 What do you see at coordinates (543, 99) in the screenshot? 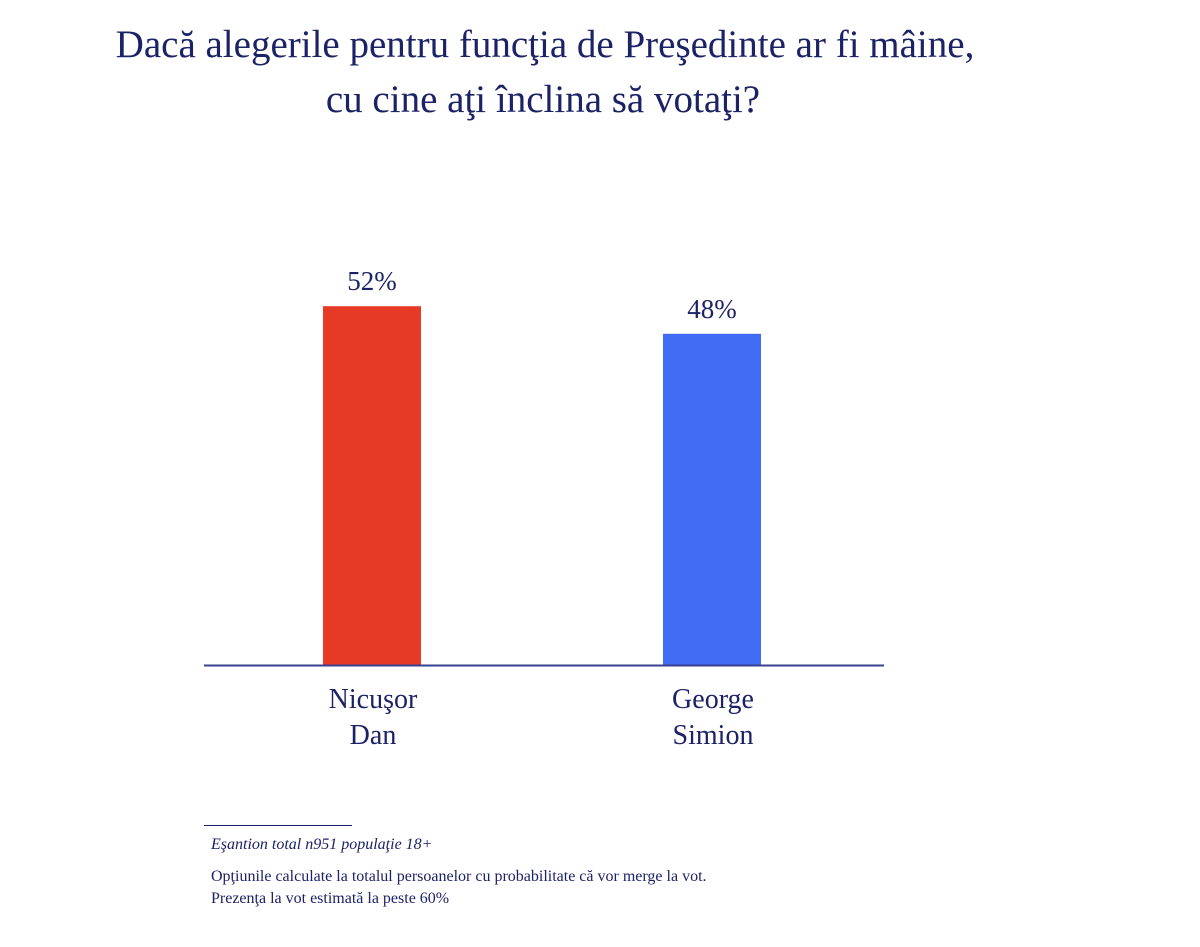
I see `chart-title-line-2: cu cine aţi înclina să votaţi?` at bounding box center [543, 99].